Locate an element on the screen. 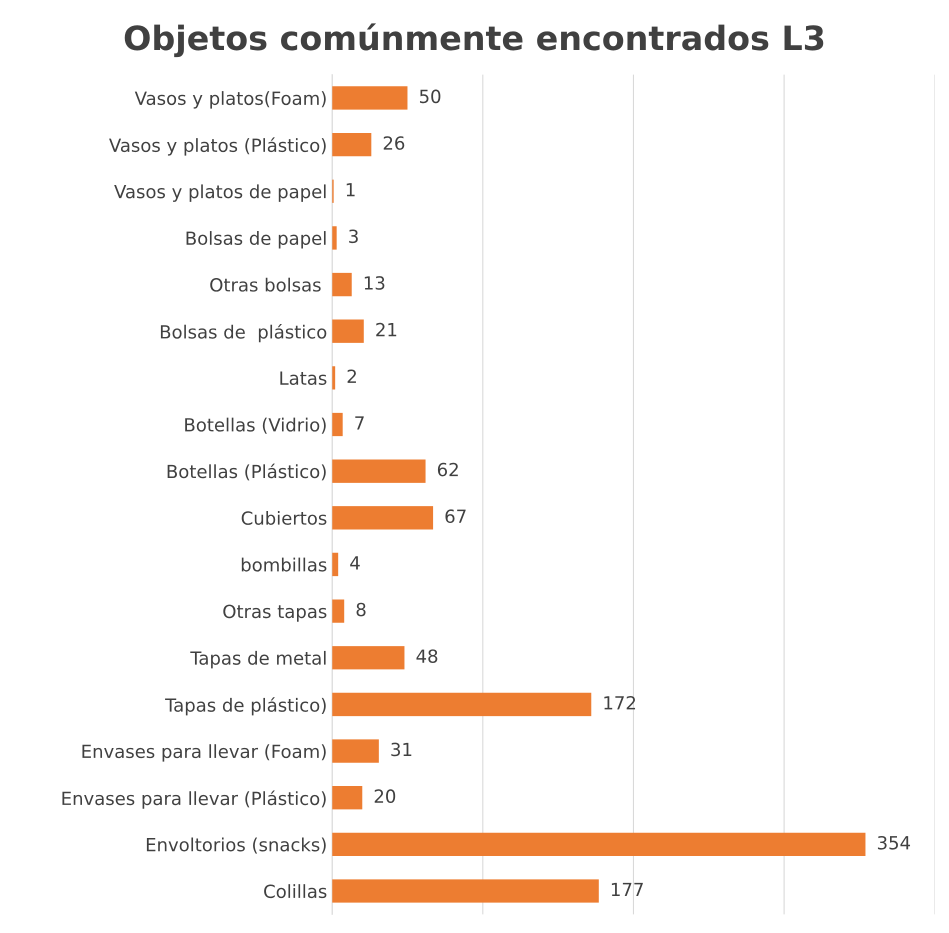  y-tick-label: Latas is located at coordinates (303, 378).